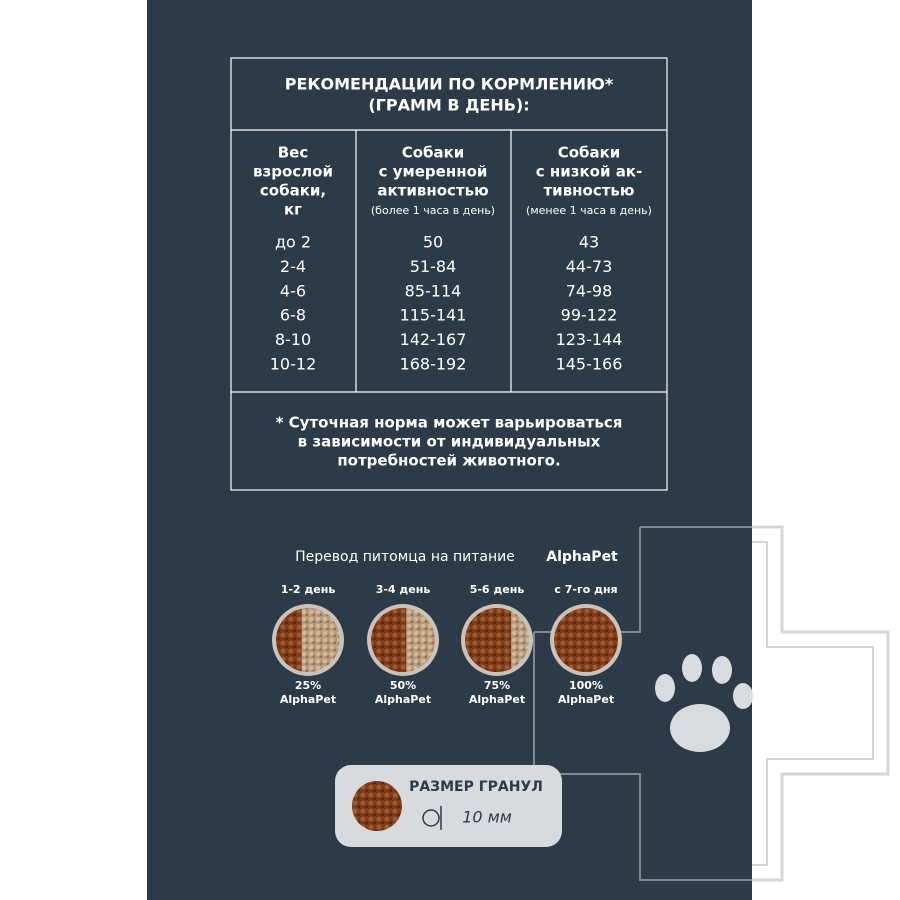 The height and width of the screenshot is (900, 900). What do you see at coordinates (449, 423) in the screenshot?
I see `footnote: * Суточная норма может варьироваться` at bounding box center [449, 423].